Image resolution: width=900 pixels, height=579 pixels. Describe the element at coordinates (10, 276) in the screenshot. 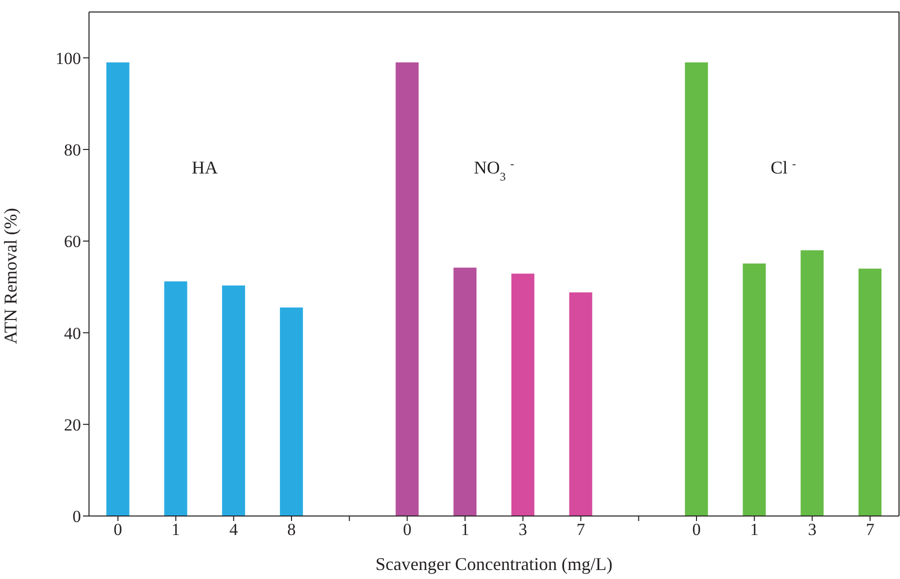

I see `y-axis-title: ATN Removal (%)` at that location.